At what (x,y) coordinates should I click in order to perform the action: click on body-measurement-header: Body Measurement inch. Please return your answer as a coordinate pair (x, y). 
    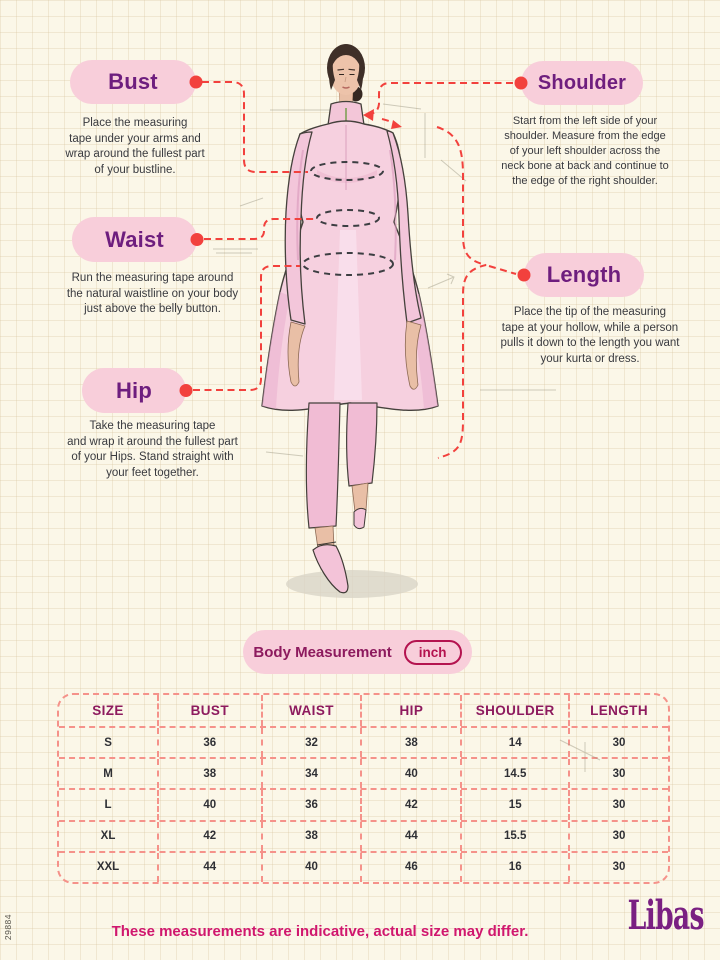
    Looking at the image, I should click on (357, 652).